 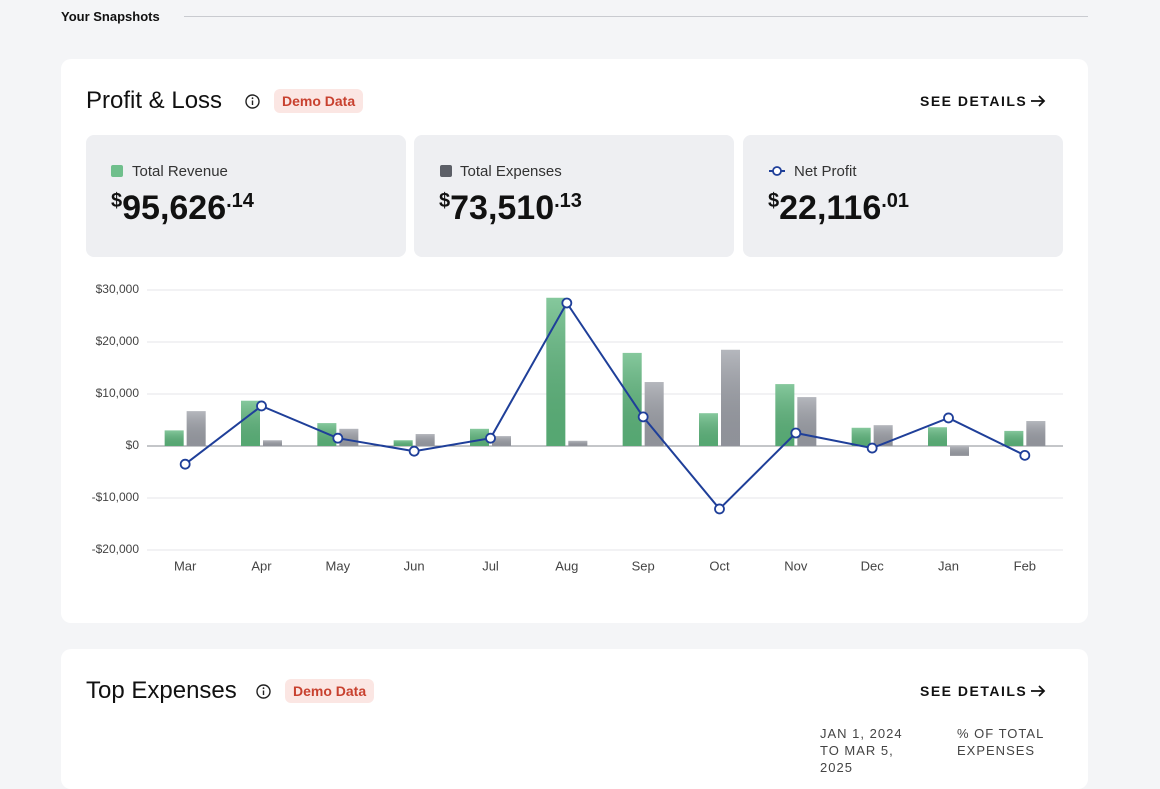 I want to click on divider, so click(x=636, y=16).